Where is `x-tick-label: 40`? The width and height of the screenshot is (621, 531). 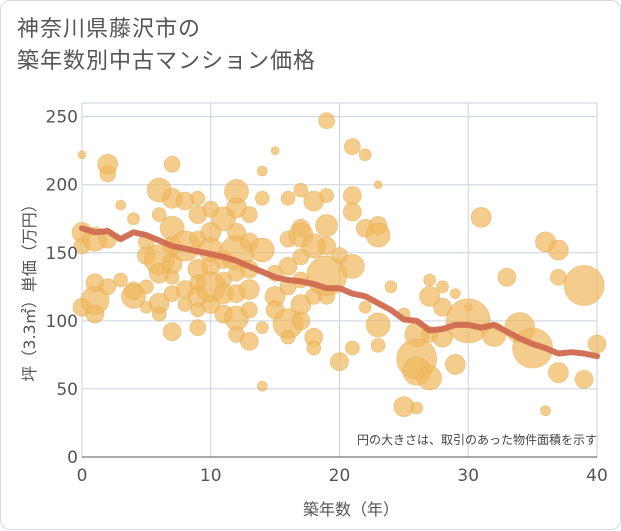
x-tick-label: 40 is located at coordinates (597, 476).